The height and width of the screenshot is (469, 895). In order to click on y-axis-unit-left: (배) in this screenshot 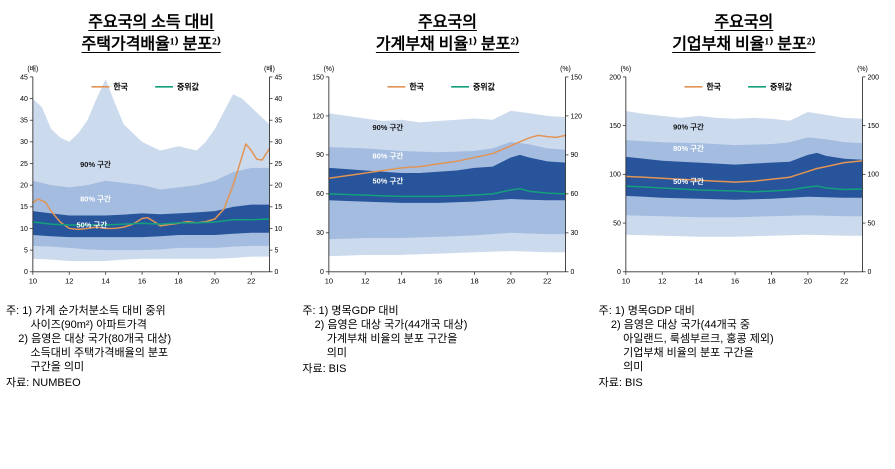, I will do `click(32, 68)`.